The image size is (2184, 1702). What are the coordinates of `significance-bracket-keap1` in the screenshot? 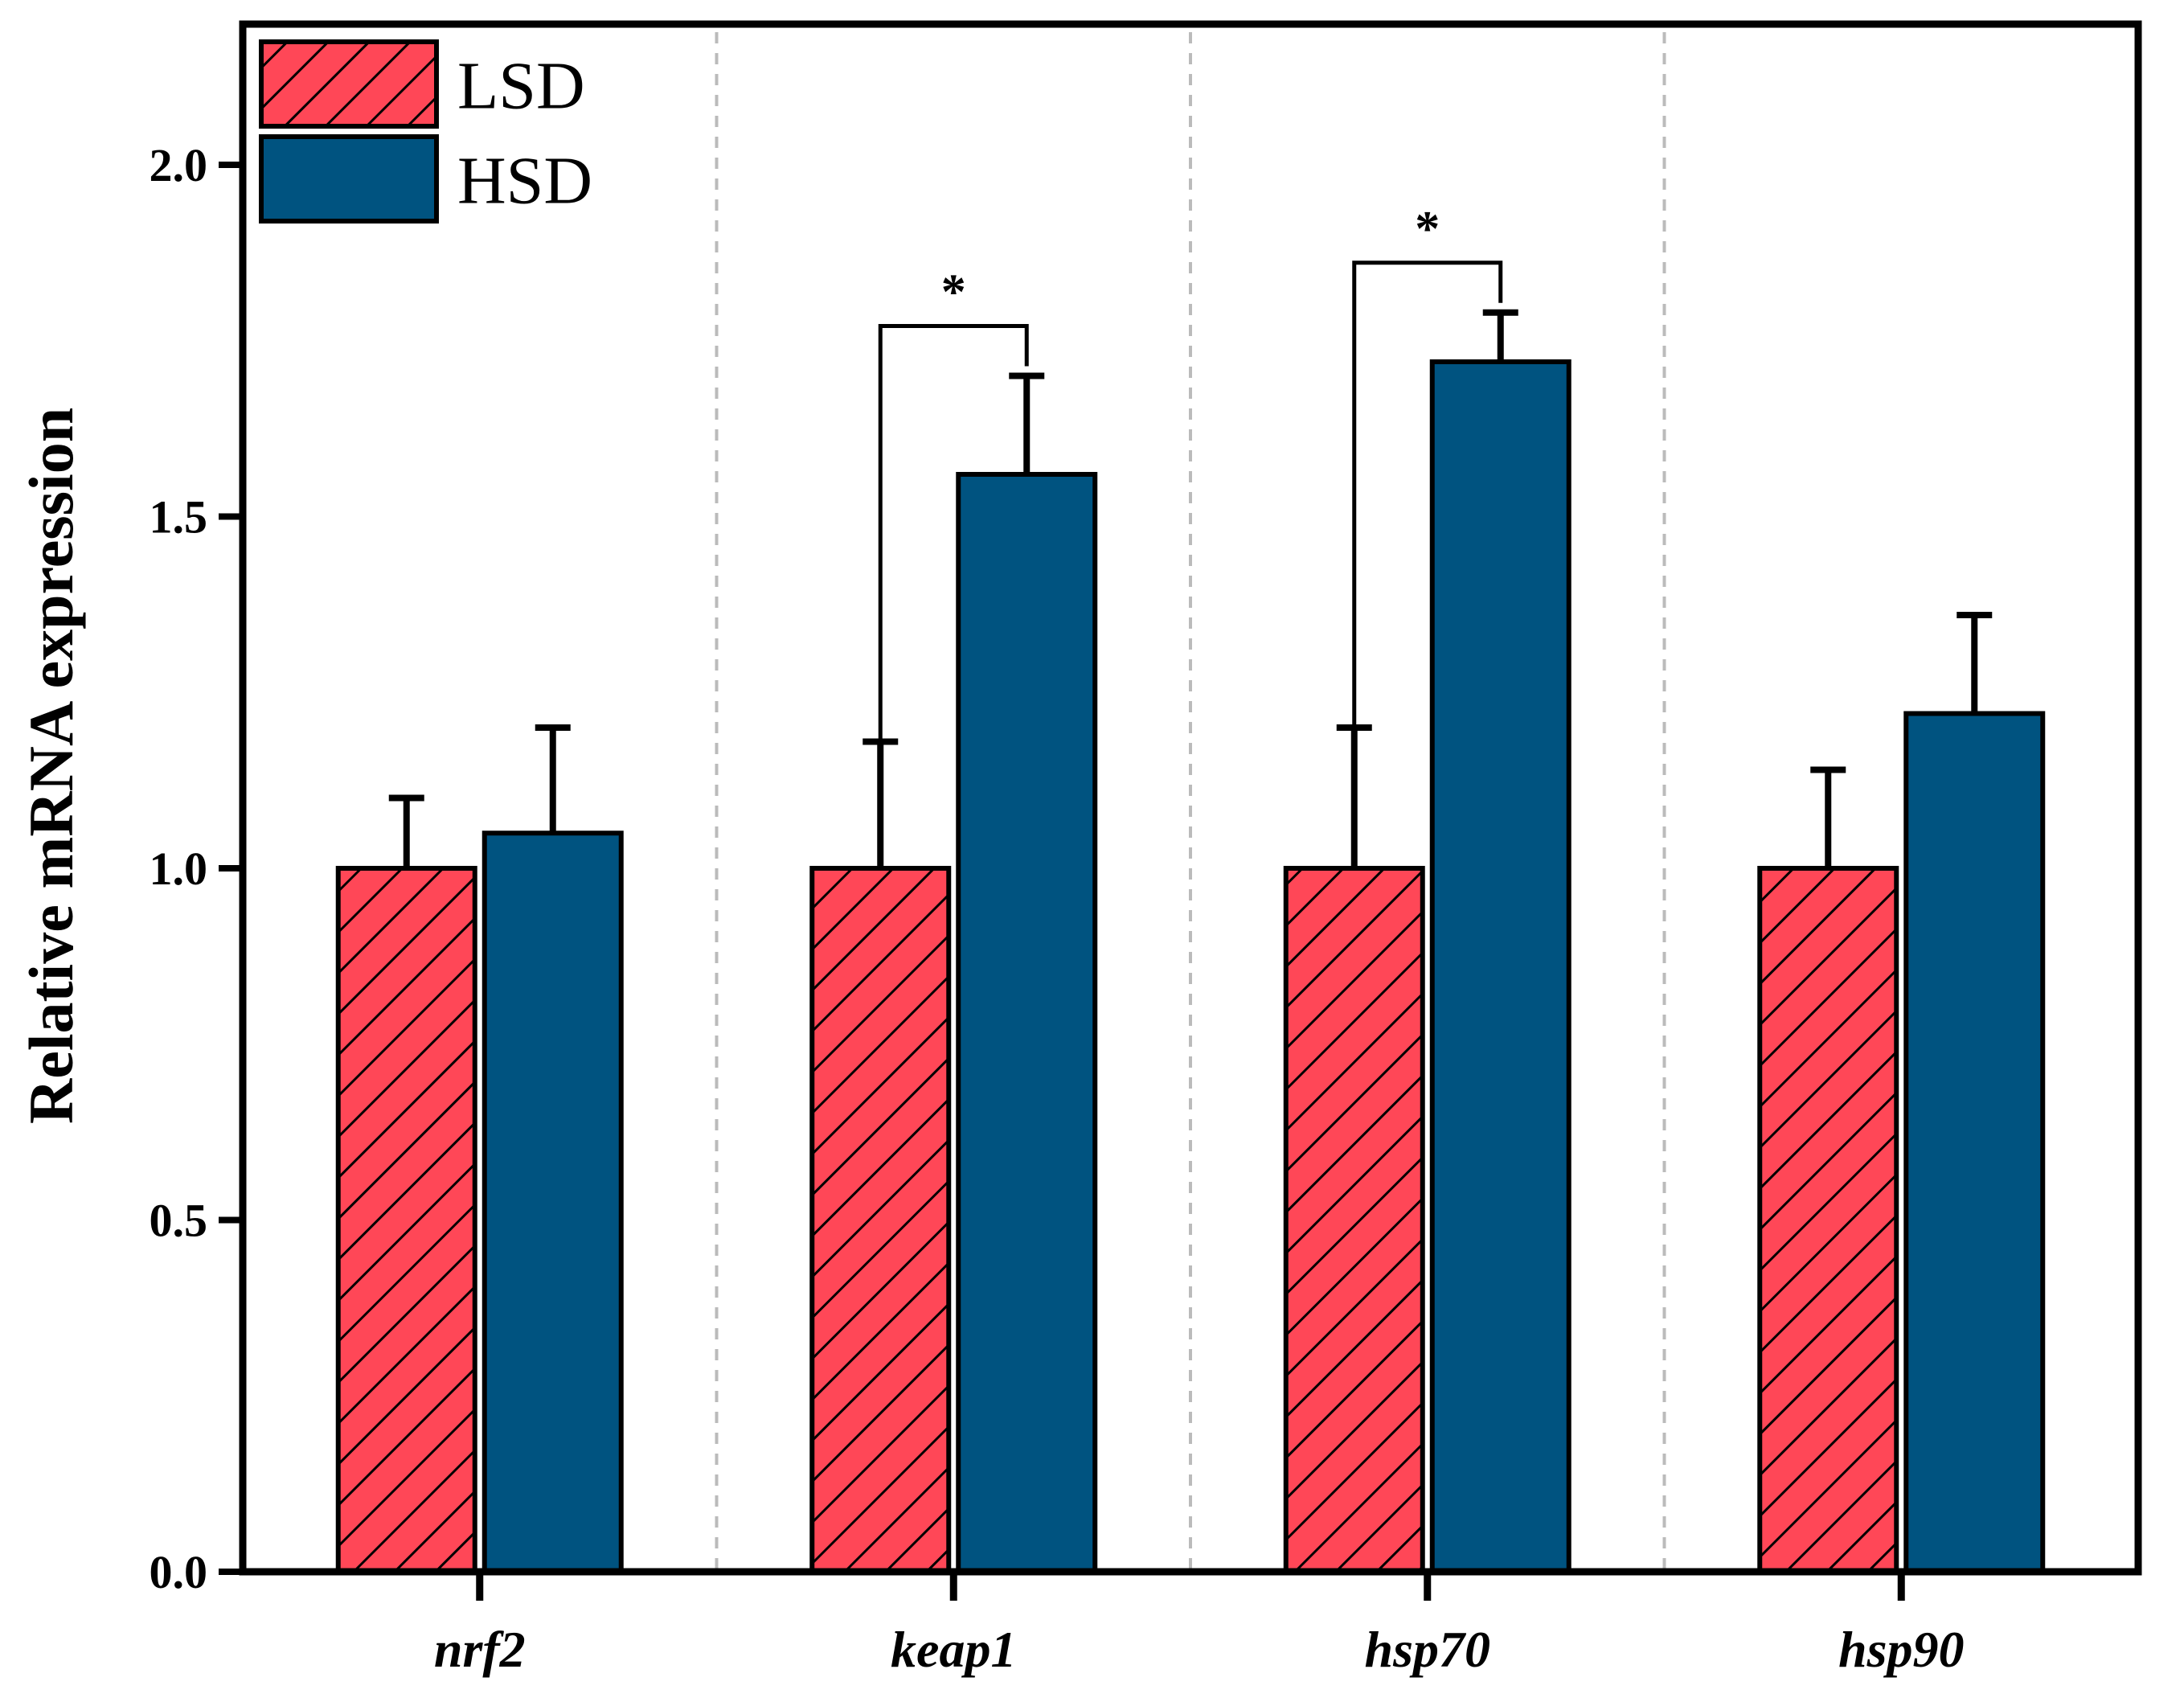 It's located at (953, 533).